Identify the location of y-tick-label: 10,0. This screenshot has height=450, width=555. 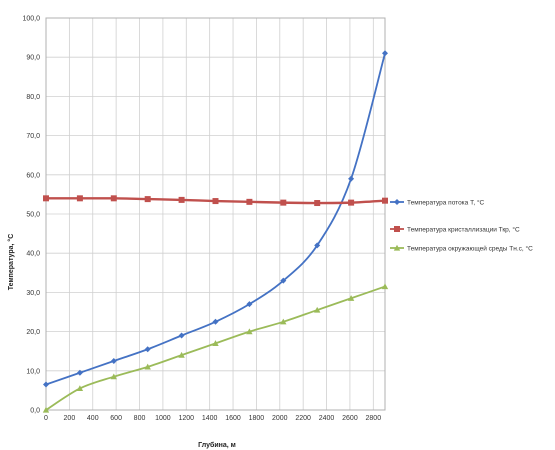
(33, 371).